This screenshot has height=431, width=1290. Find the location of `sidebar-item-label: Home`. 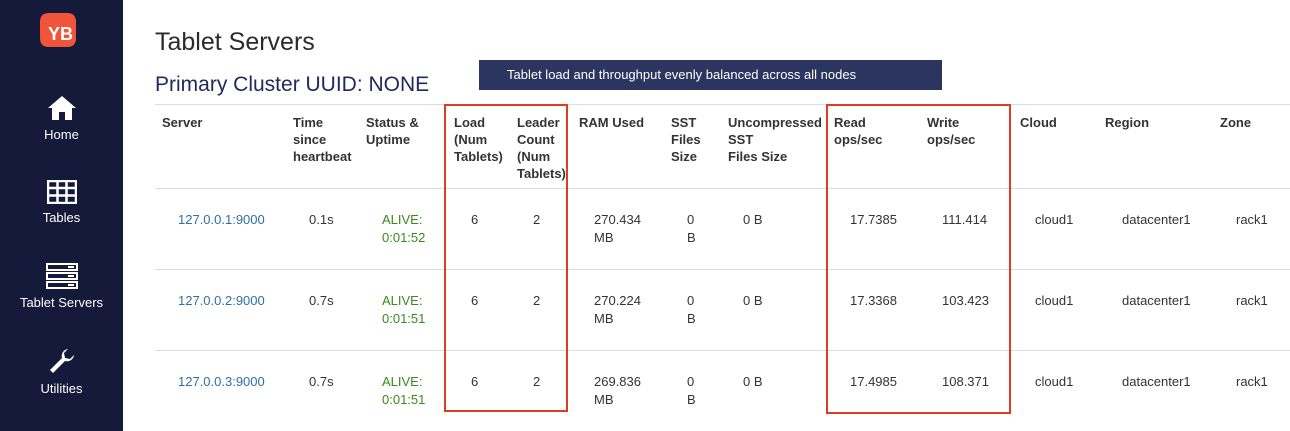

sidebar-item-label: Home is located at coordinates (61, 134).